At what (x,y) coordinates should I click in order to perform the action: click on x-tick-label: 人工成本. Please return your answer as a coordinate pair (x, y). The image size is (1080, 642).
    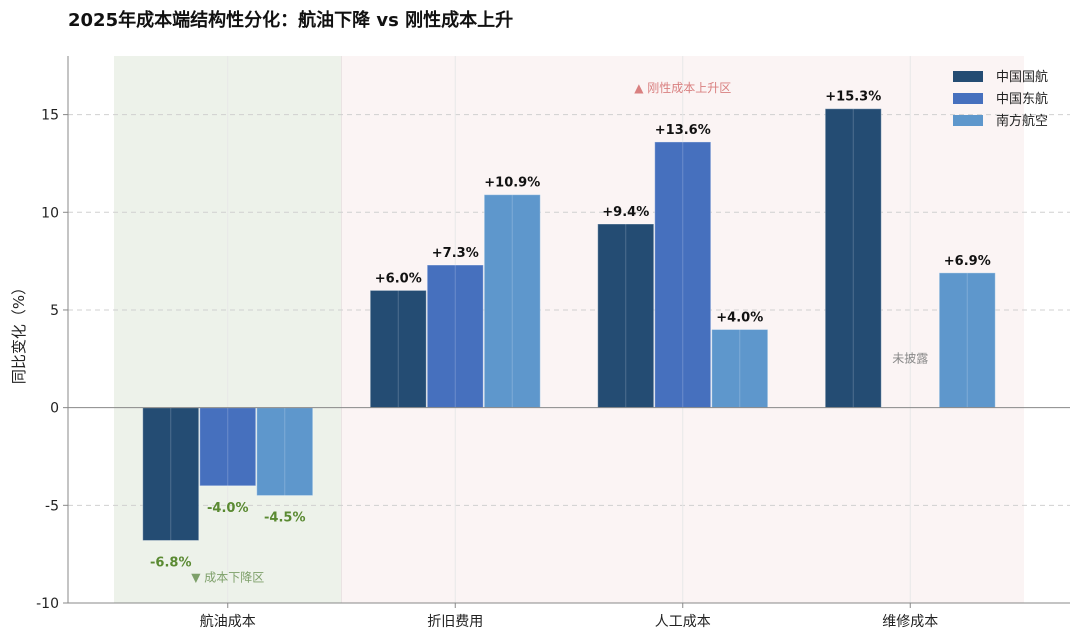
    Looking at the image, I should click on (683, 622).